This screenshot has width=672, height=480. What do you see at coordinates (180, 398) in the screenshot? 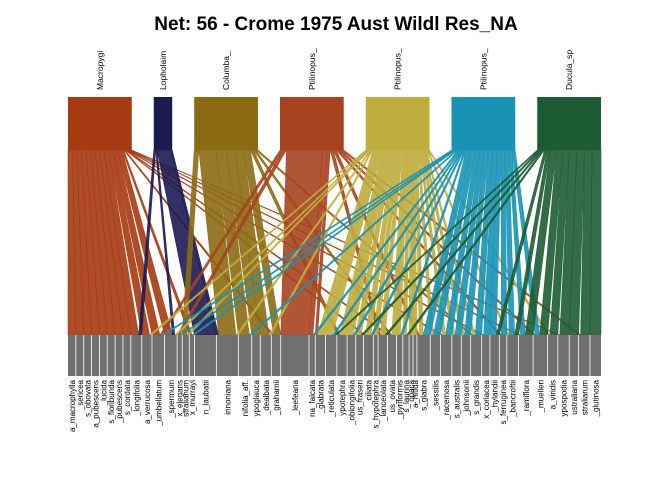
I see `lower-level-label: x_elegans` at bounding box center [180, 398].